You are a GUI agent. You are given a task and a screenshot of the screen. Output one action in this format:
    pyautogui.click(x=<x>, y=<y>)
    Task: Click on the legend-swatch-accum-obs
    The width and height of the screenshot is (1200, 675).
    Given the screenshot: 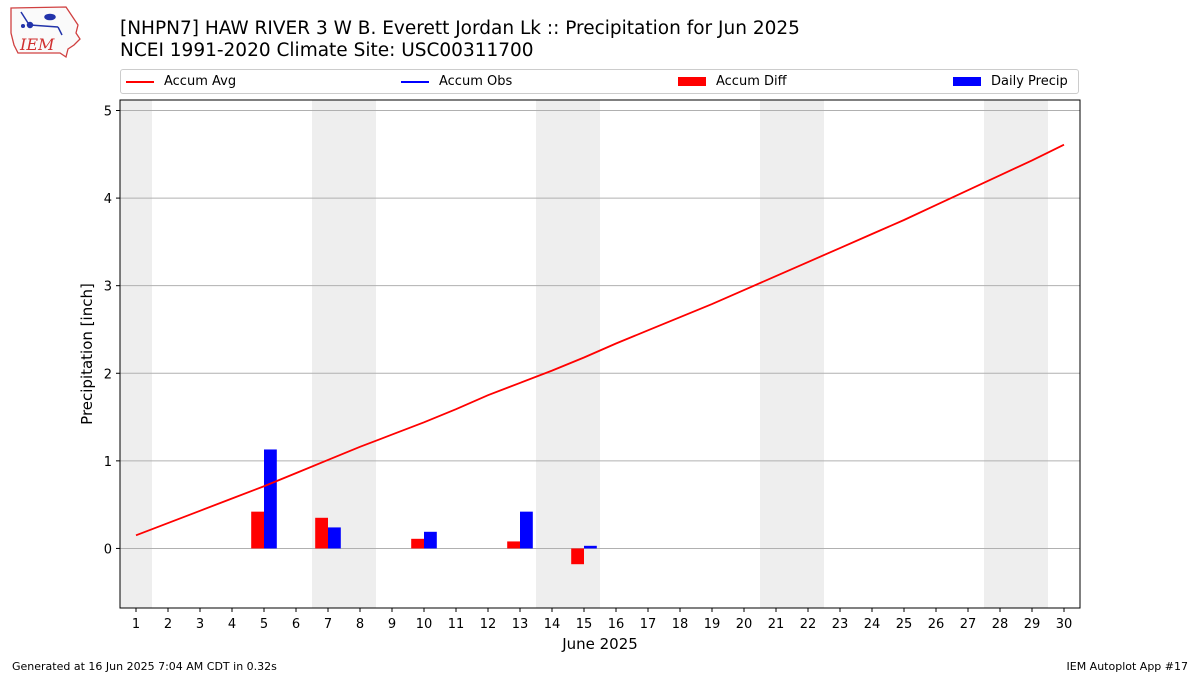 What is the action you would take?
    pyautogui.click(x=415, y=81)
    